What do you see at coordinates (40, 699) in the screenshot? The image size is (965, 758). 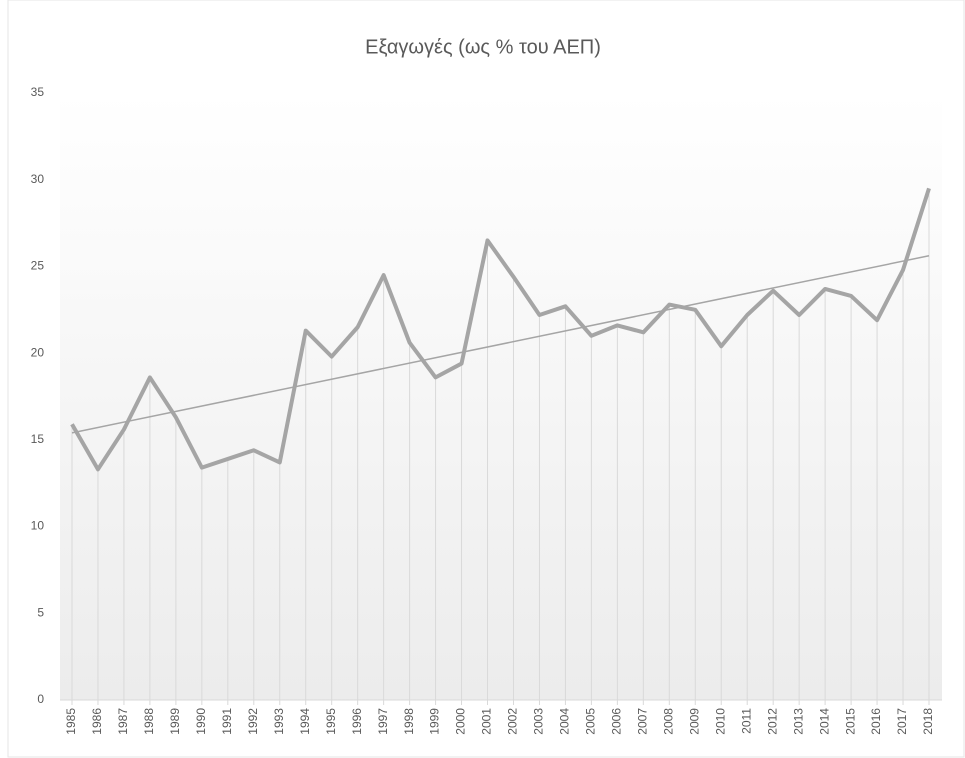 I see `y-tick-label: 0` at bounding box center [40, 699].